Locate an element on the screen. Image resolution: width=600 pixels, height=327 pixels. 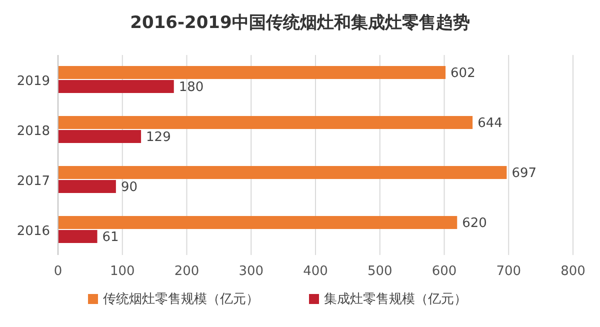
x-tick-label: 100 is located at coordinates (122, 271).